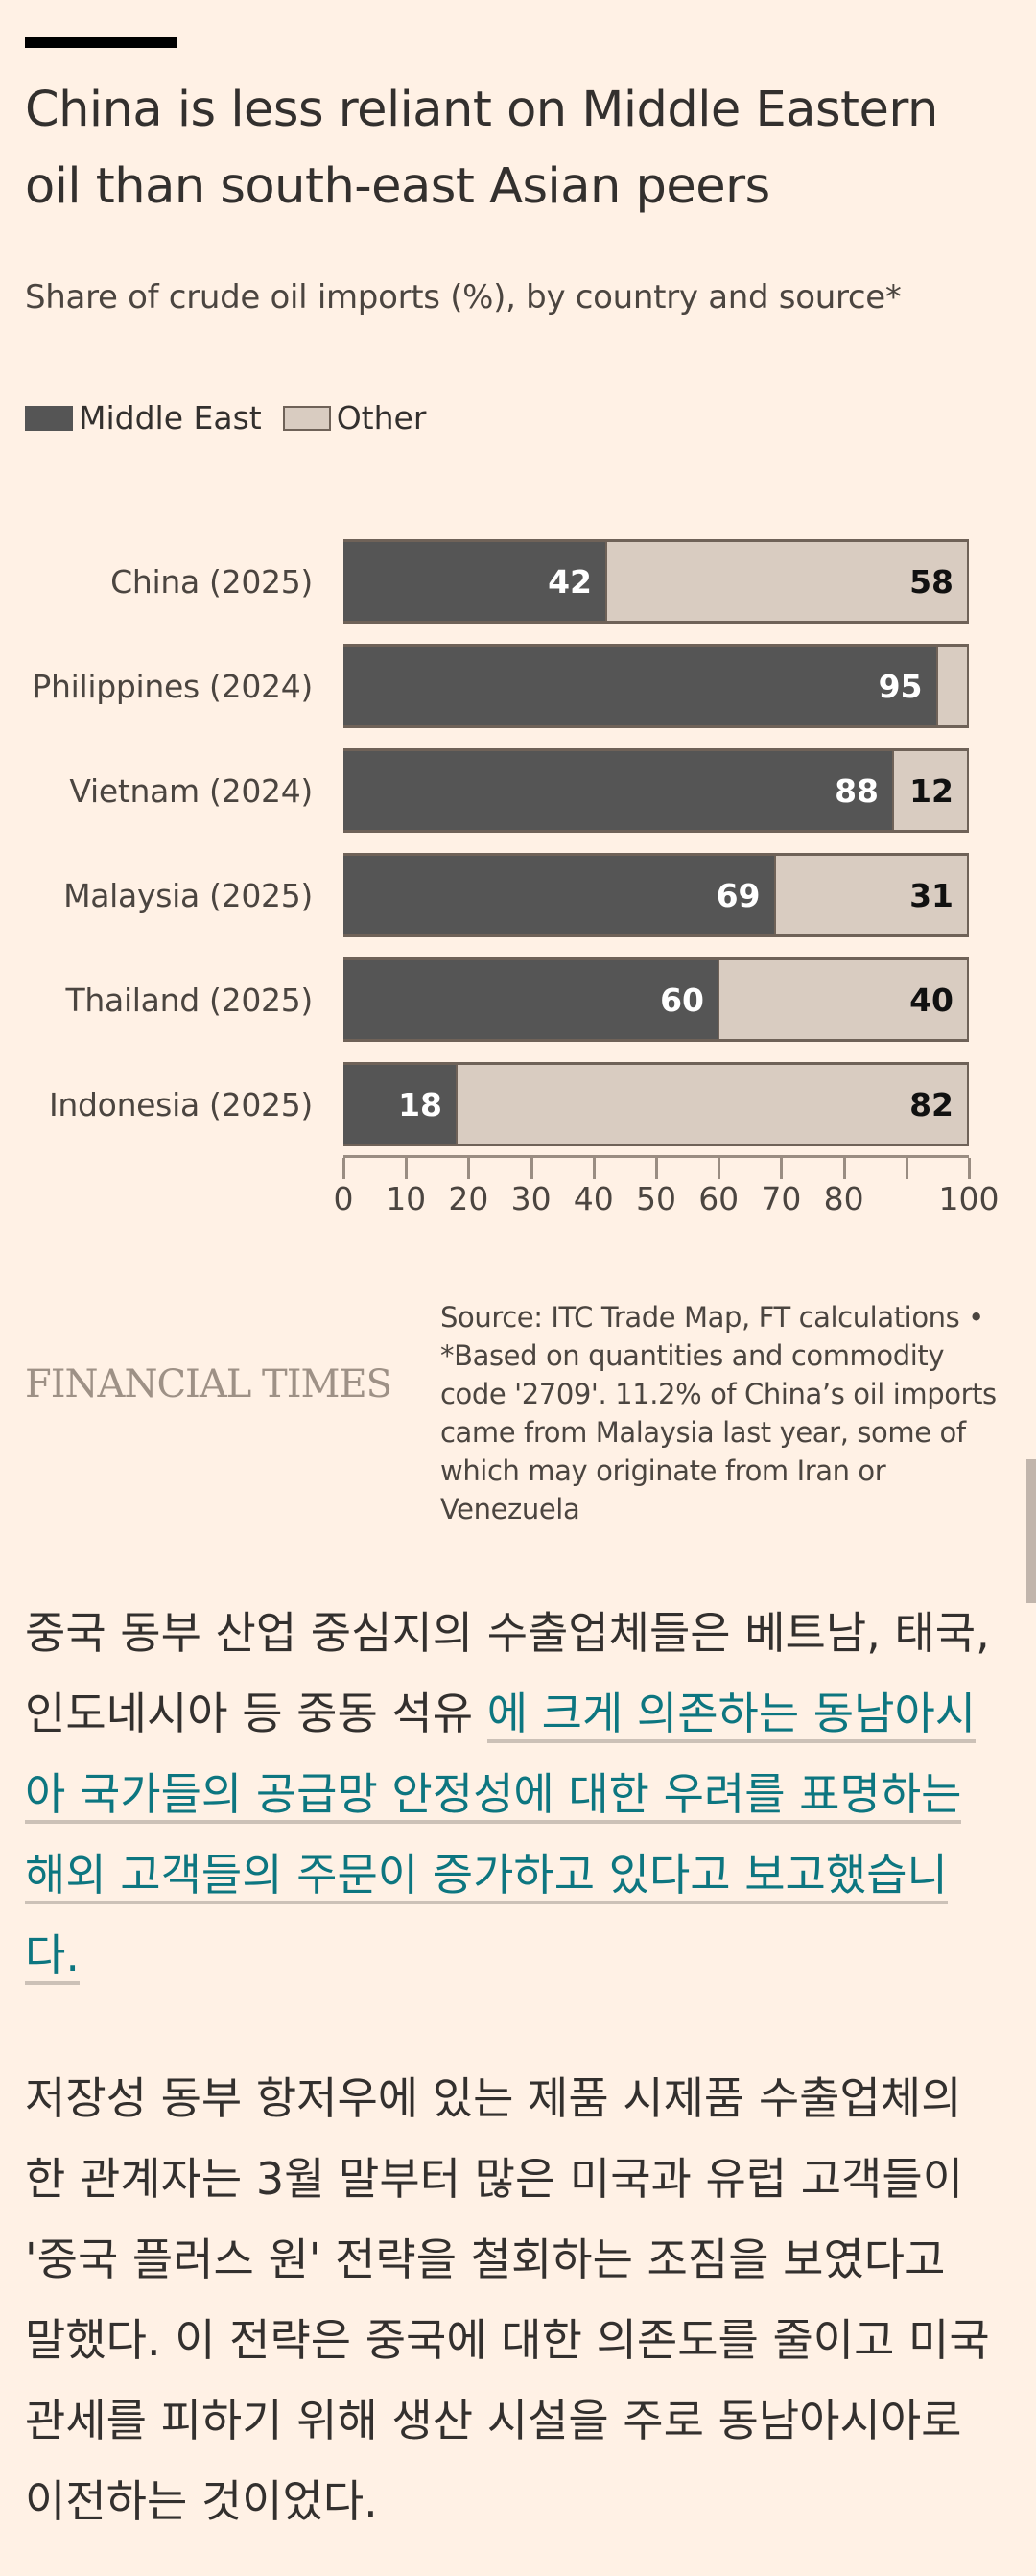  I want to click on chart-row: China (2025) 42 58, so click(518, 583).